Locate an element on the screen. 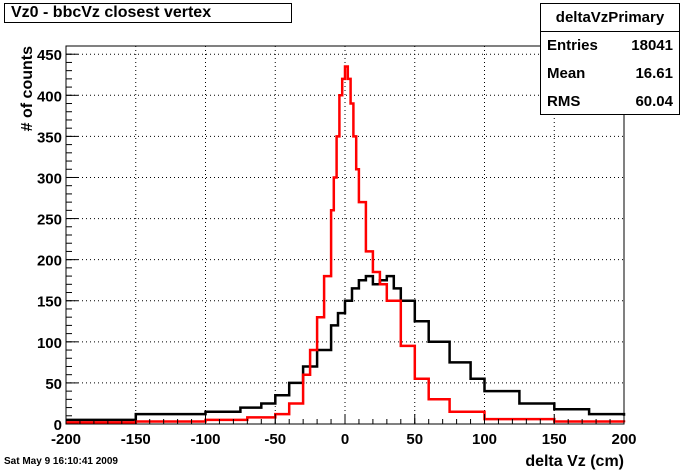 This screenshot has width=684, height=470. x-tick-label: 150 is located at coordinates (554, 439).